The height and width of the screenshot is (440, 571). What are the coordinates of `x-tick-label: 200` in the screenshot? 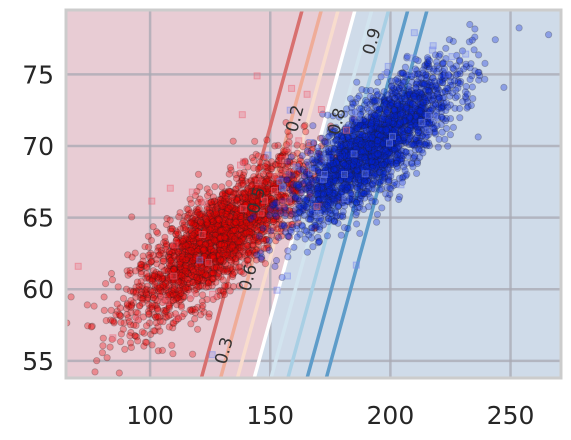 It's located at (391, 415).